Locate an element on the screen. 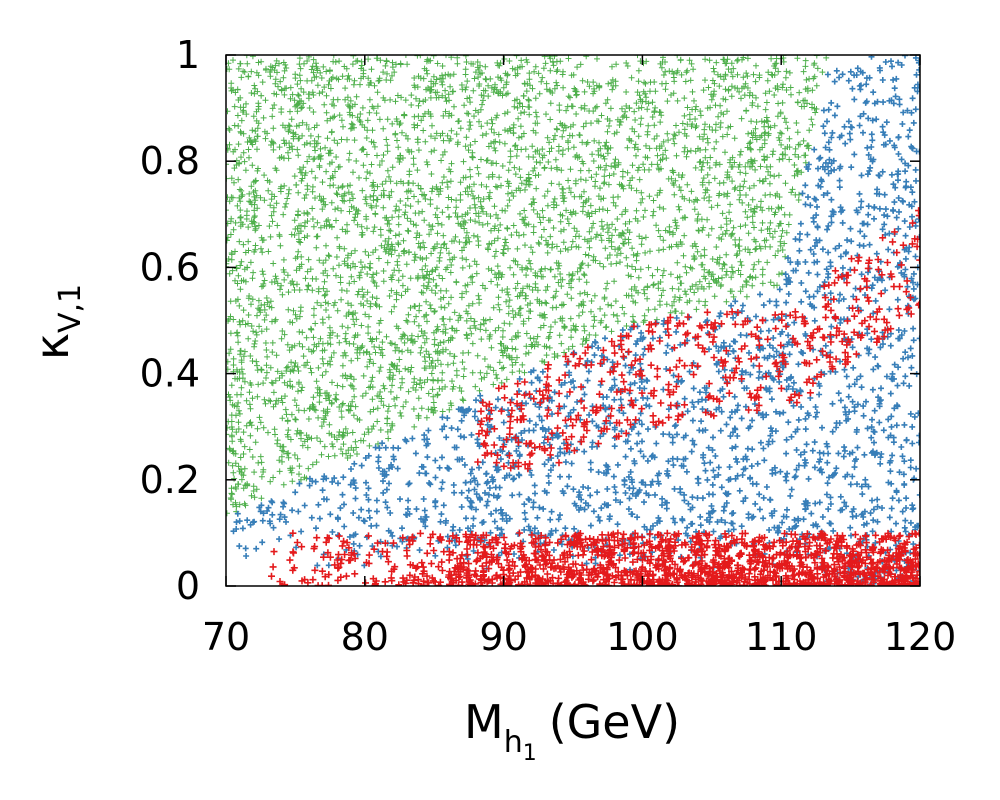 The image size is (1000, 800). y-tick-label: 1 is located at coordinates (188, 55).